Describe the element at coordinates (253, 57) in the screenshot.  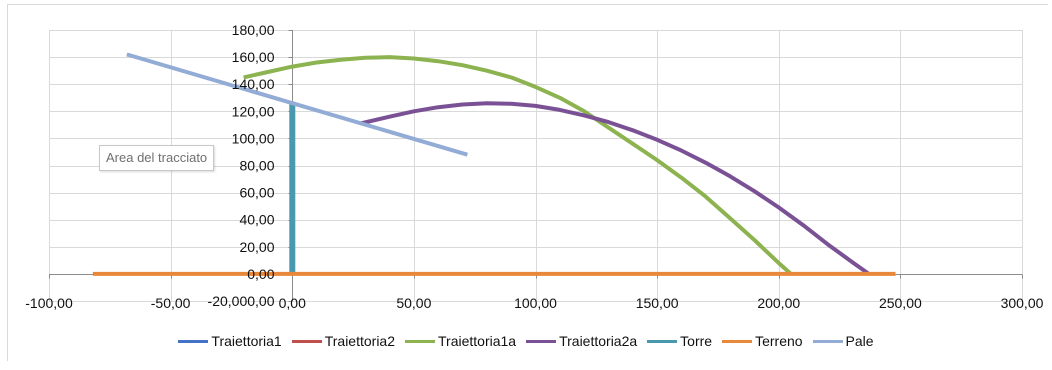
I see `y-tick-label: 160,00` at that location.